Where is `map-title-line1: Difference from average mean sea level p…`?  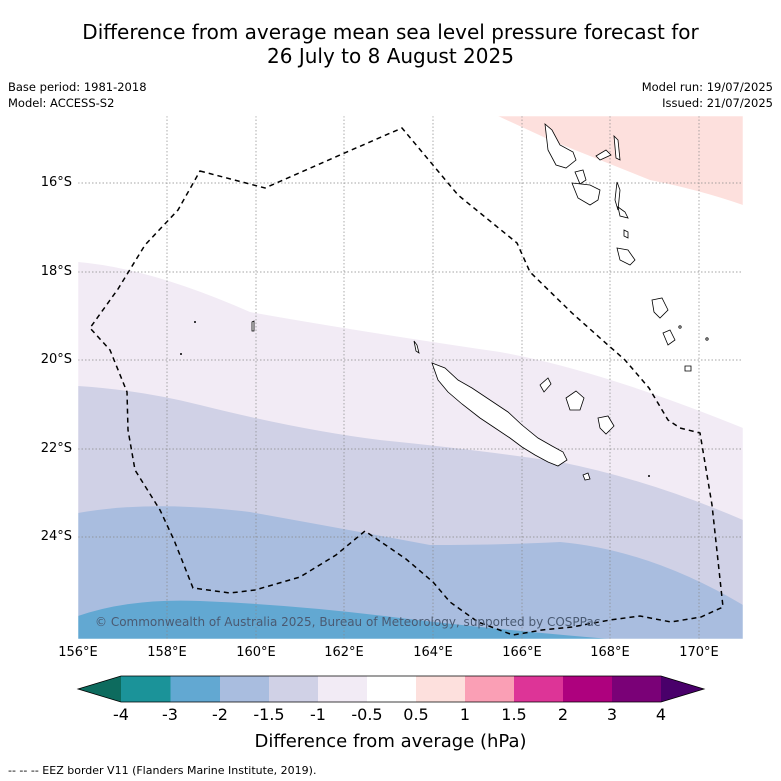 map-title-line1: Difference from average mean sea level p… is located at coordinates (390, 32).